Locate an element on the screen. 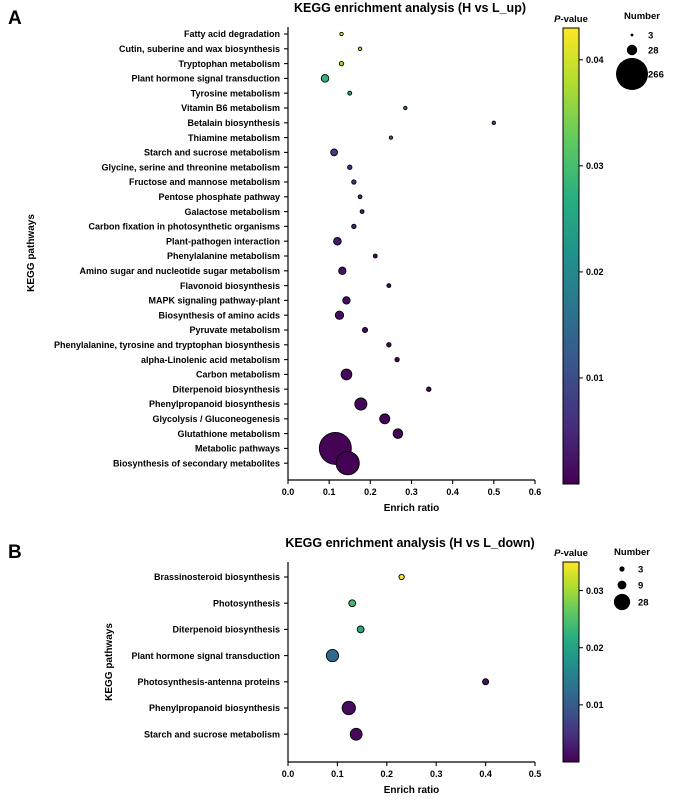  chart-title: KEGG enrichment analysis (H vs L_down) is located at coordinates (409, 543).